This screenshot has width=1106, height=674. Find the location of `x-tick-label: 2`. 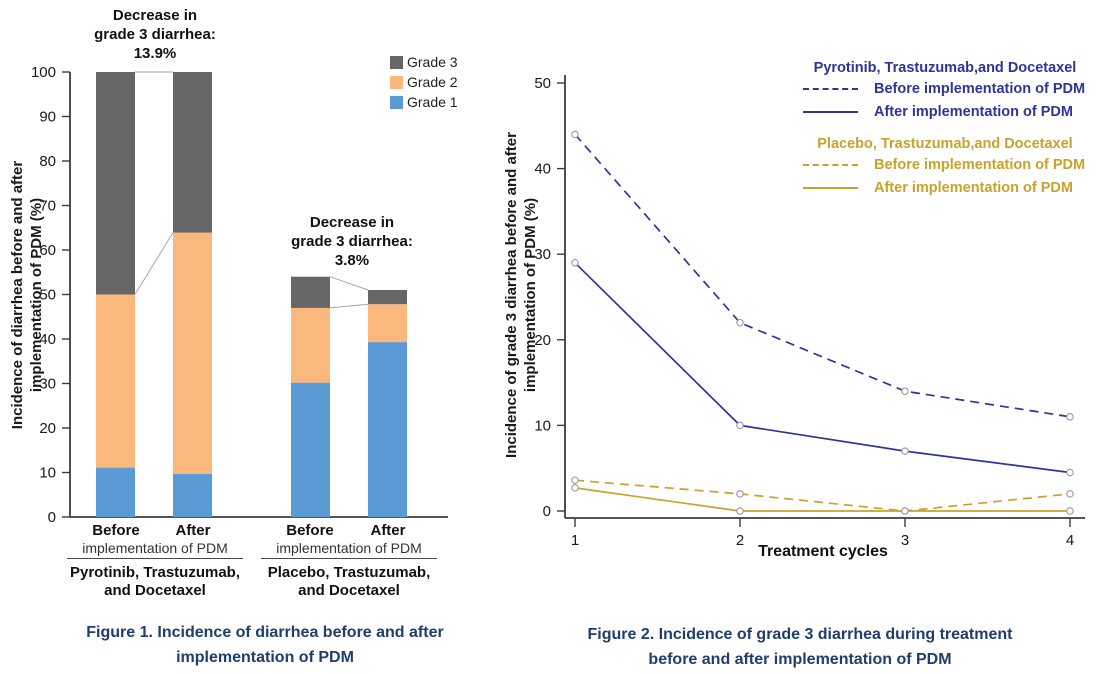

x-tick-label: 2 is located at coordinates (740, 540).